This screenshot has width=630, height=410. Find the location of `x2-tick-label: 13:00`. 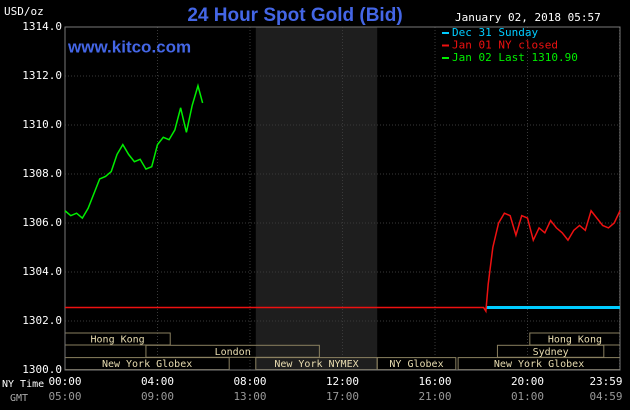

x2-tick-label: 13:00 is located at coordinates (249, 396).